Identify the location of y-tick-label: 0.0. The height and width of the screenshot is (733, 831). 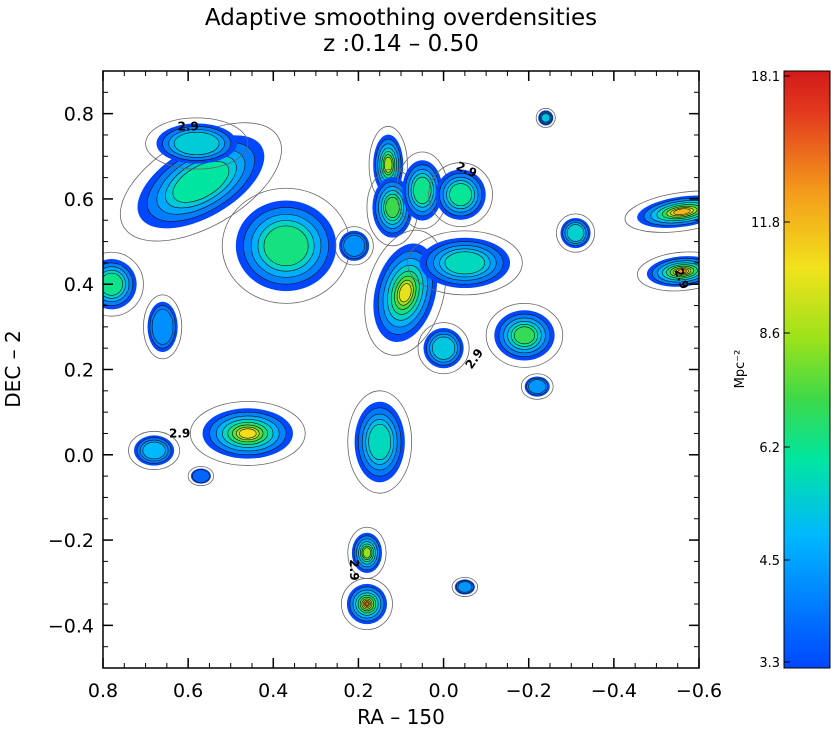
(79, 456).